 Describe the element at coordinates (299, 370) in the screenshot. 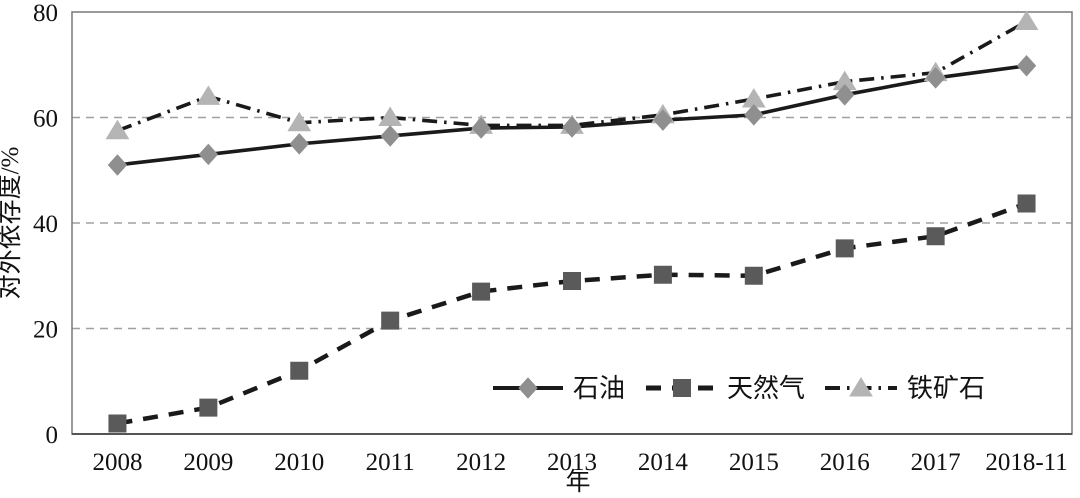

I see `gas-point-2010` at that location.